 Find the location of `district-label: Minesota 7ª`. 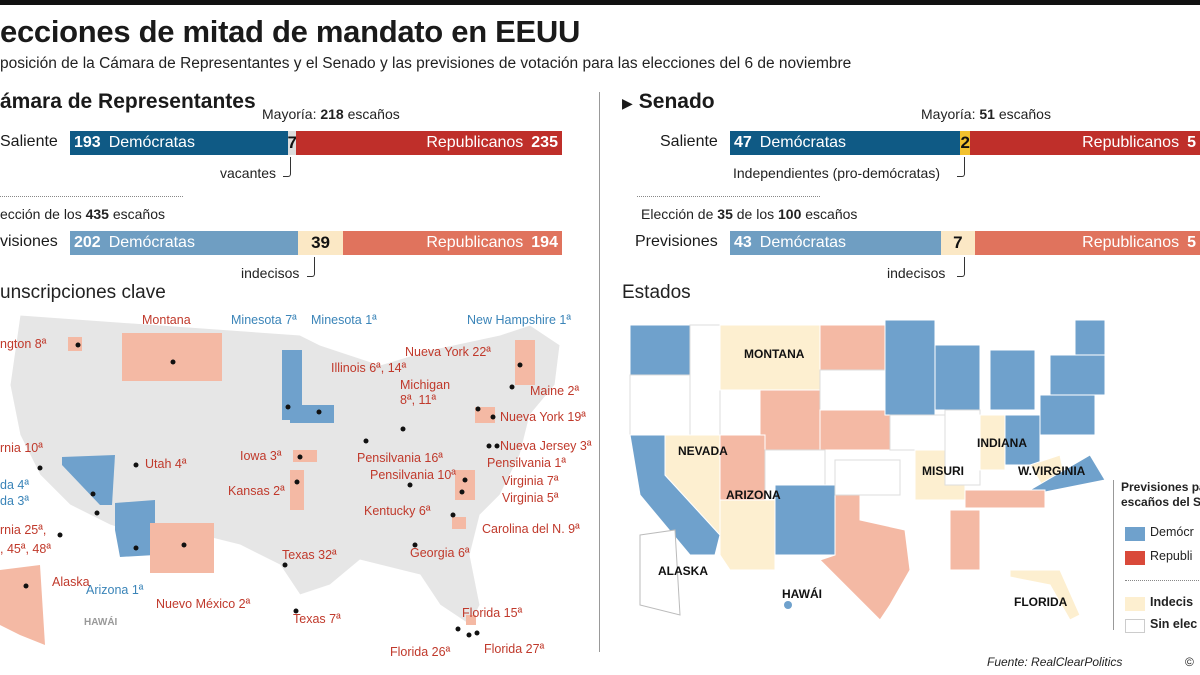

district-label: Minesota 7ª is located at coordinates (264, 320).